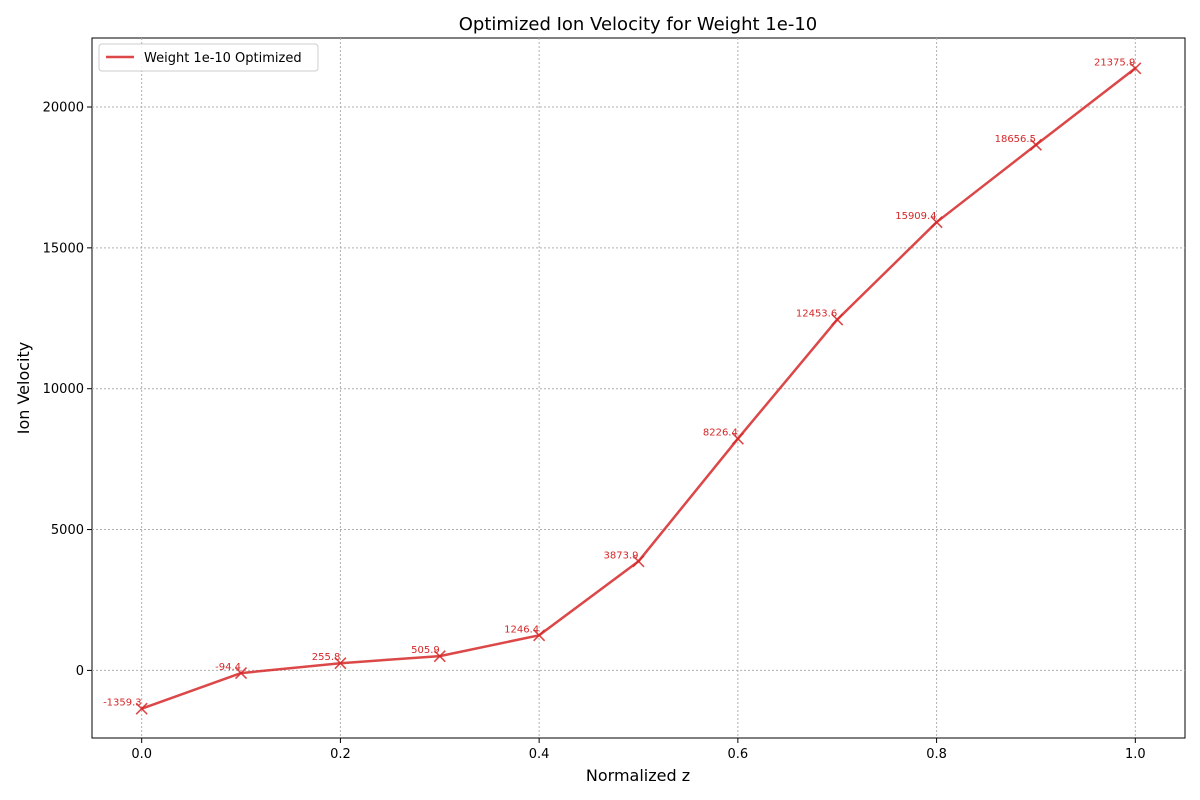 The width and height of the screenshot is (1200, 800). Describe the element at coordinates (80, 671) in the screenshot. I see `y-tick-label: 0` at that location.